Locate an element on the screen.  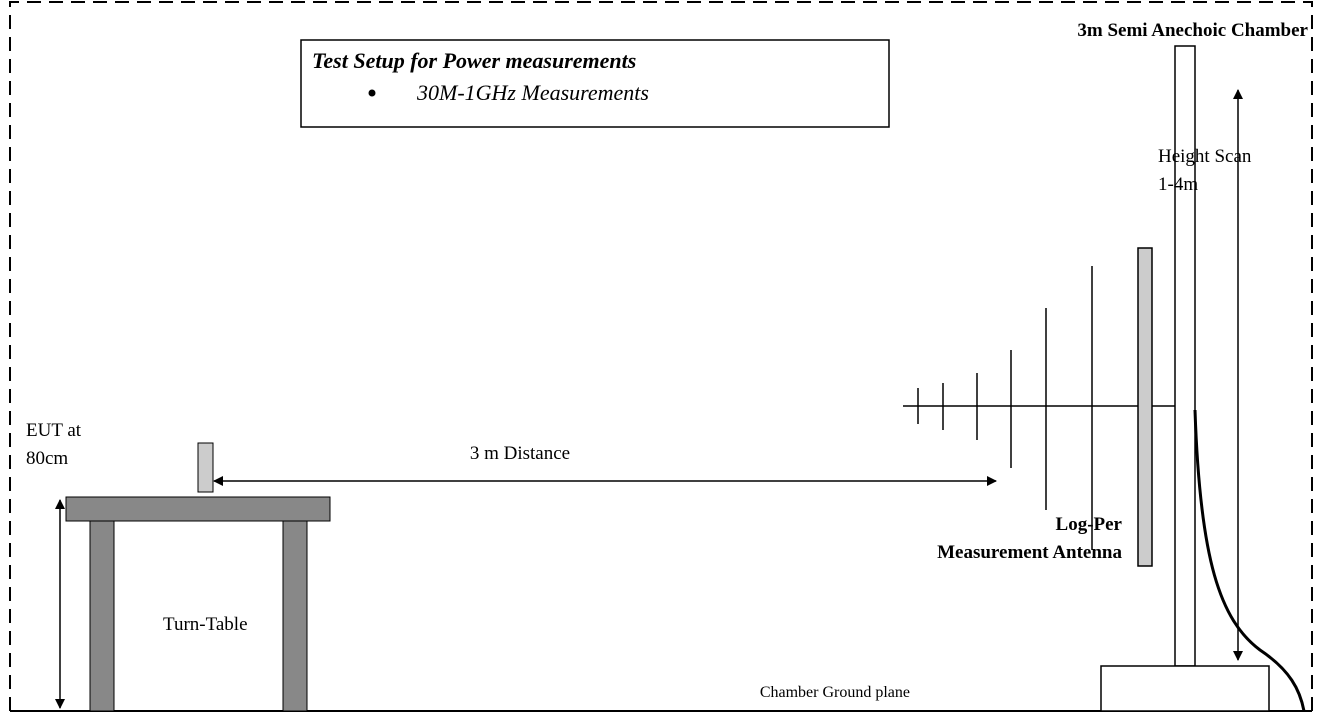
distance-label: 3 m Distance is located at coordinates (520, 453).